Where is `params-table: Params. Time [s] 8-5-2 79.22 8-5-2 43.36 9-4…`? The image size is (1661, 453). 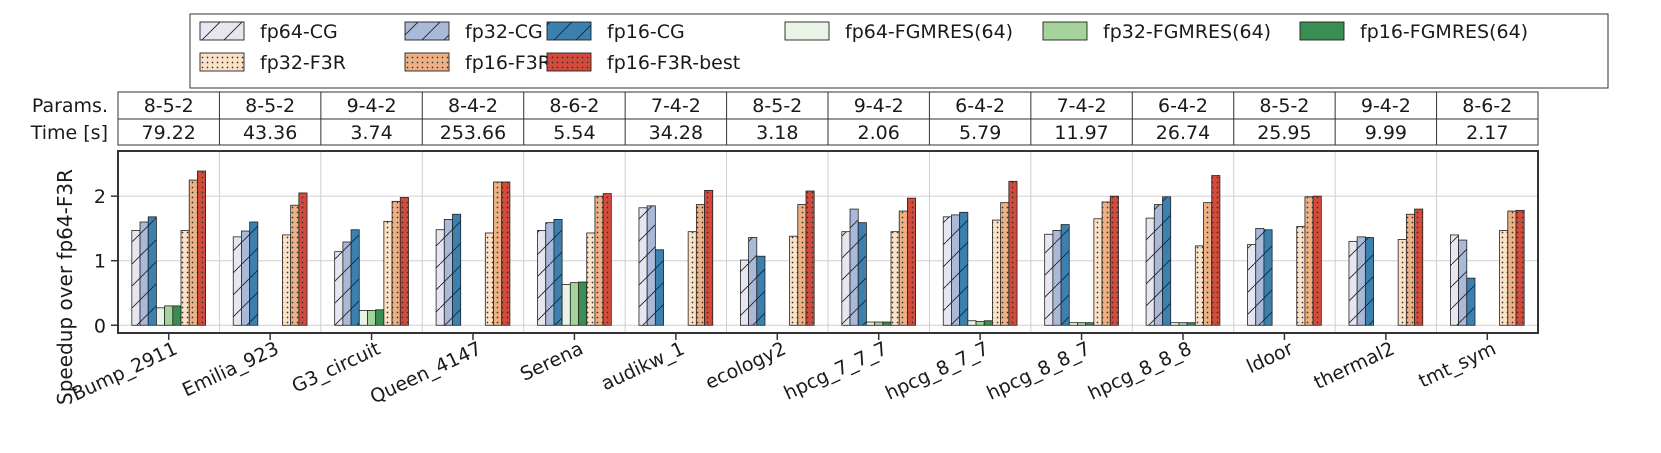 params-table: Params. Time [s] 8-5-2 79.22 8-5-2 43.36 9-4… is located at coordinates (784, 118).